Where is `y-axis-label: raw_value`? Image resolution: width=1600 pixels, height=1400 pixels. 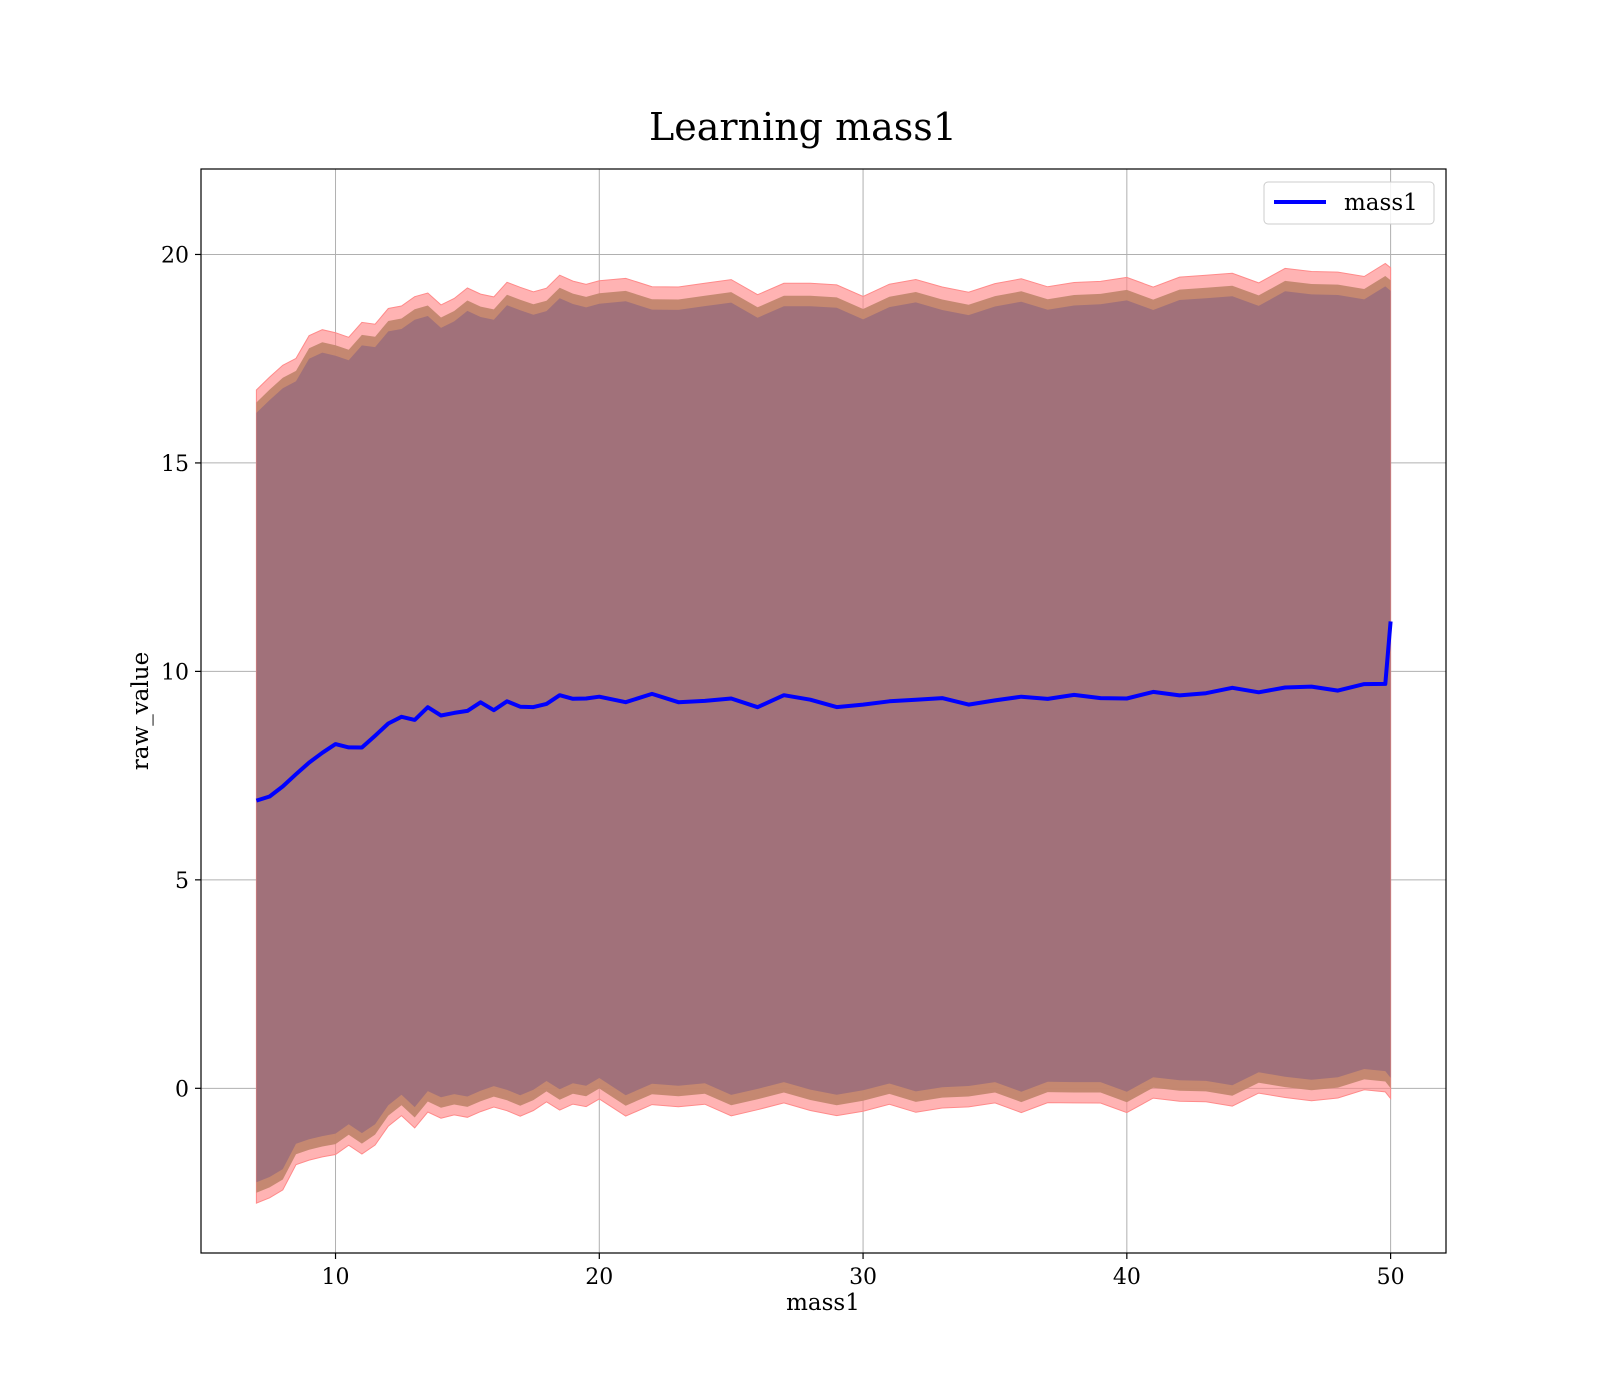
y-axis-label: raw_value is located at coordinates (141, 711).